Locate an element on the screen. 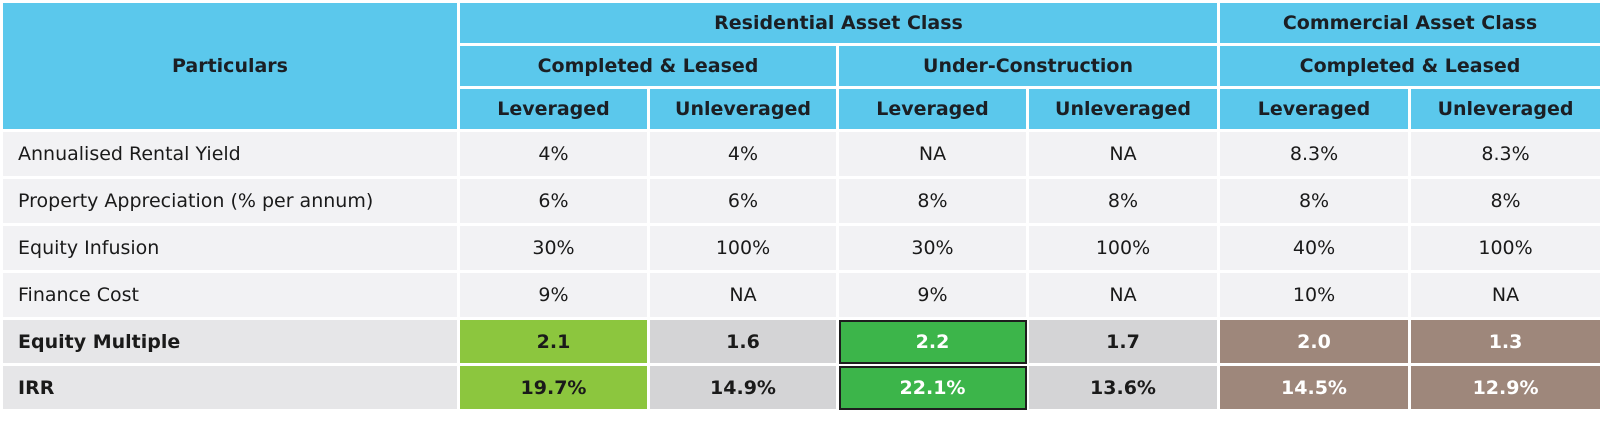 Image resolution: width=1600 pixels, height=430 pixels. residential-asset-class-header: Residential Asset Class is located at coordinates (838, 23).